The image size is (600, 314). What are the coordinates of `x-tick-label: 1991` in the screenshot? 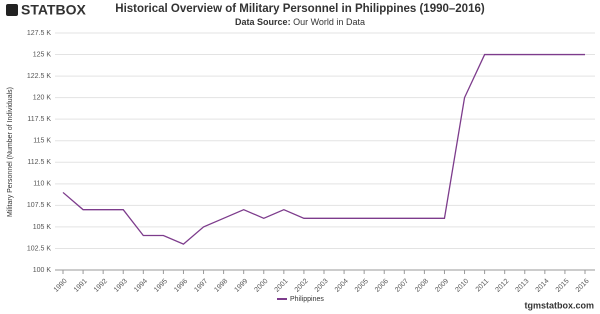 It's located at (81, 286).